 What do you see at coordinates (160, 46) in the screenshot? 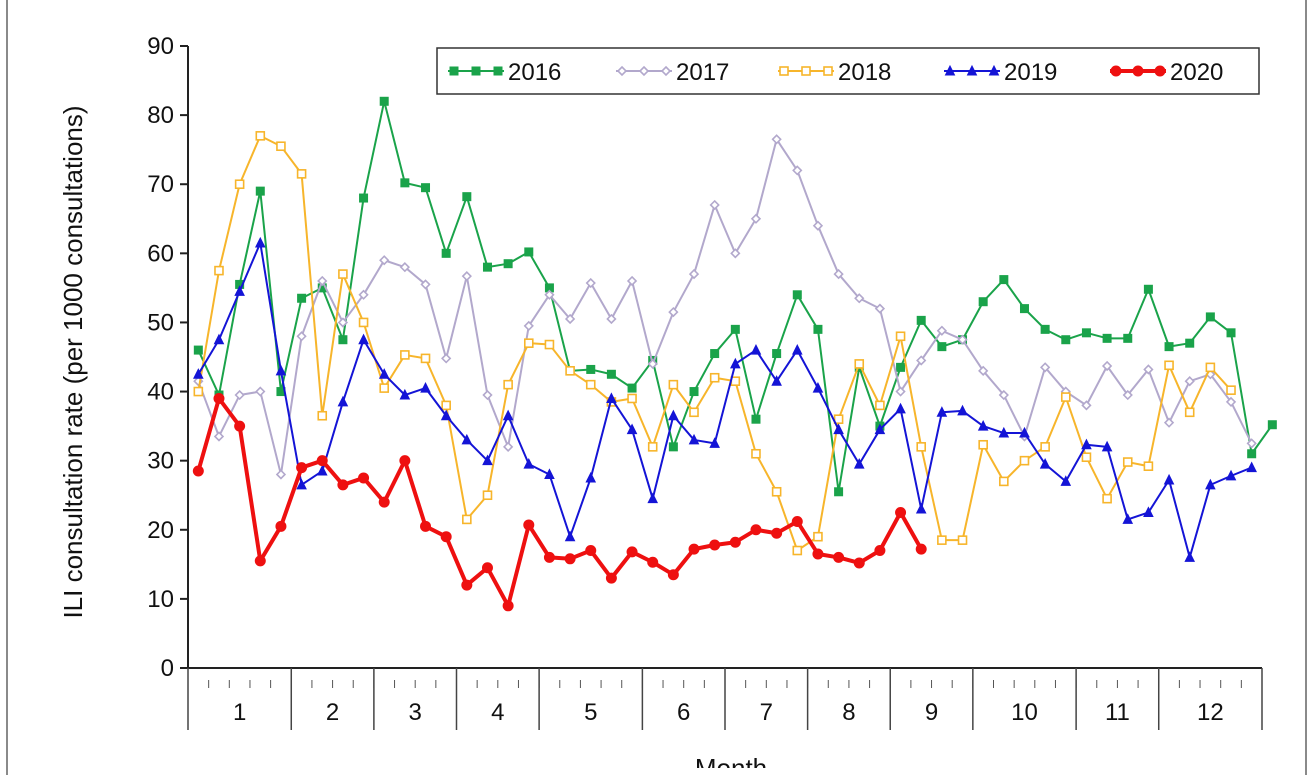
I see `y-tick-label: 90` at bounding box center [160, 46].